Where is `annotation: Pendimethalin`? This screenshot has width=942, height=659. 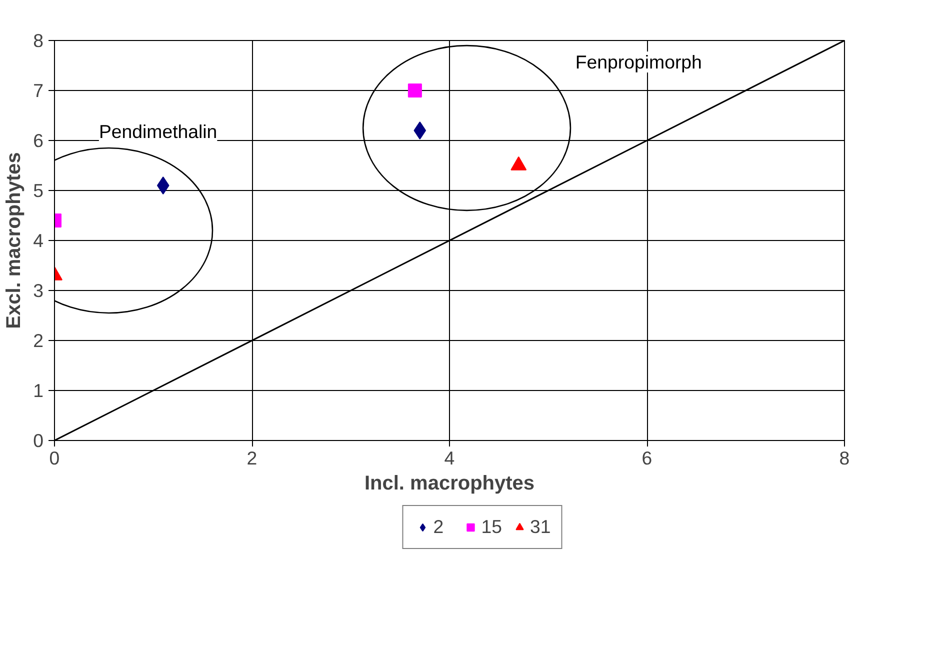 annotation: Pendimethalin is located at coordinates (158, 131).